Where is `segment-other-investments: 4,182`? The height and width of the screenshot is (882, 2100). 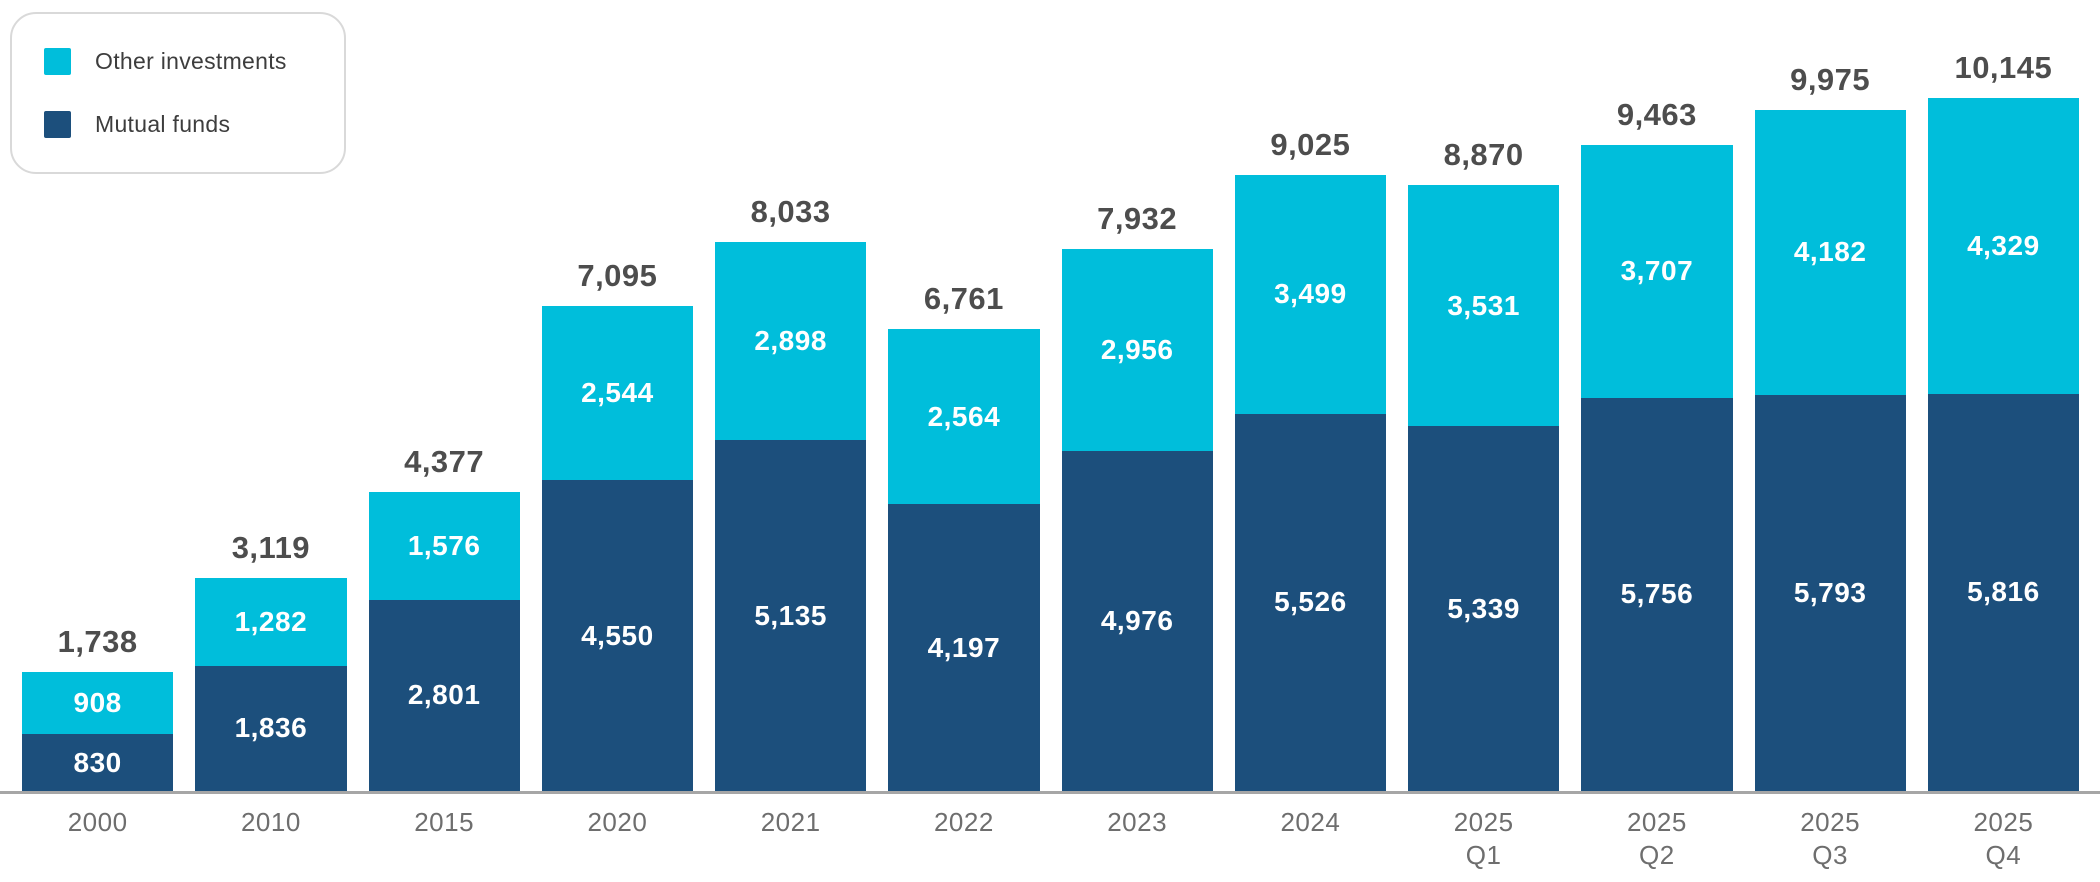 segment-other-investments: 4,182 is located at coordinates (1830, 252).